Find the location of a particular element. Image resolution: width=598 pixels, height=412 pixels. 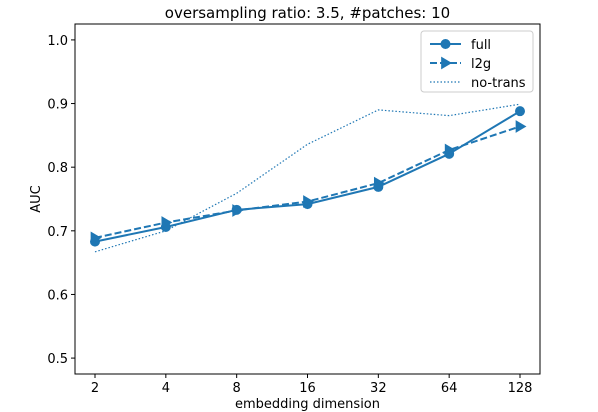

x-axis: 2 4 8 16 32 64 128 is located at coordinates (312, 385).